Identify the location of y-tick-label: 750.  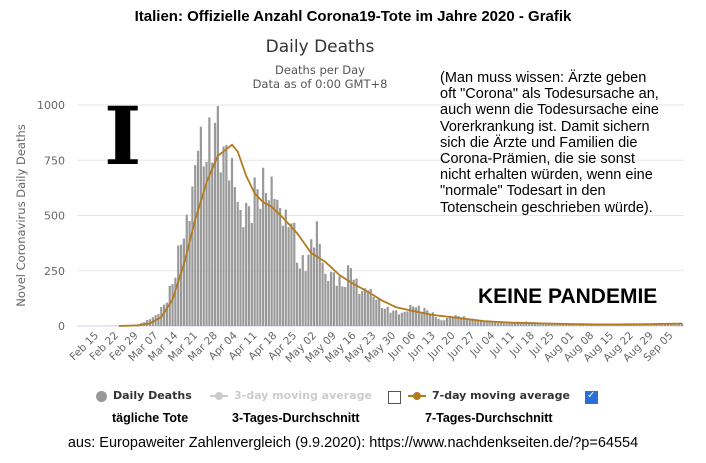
(54, 160).